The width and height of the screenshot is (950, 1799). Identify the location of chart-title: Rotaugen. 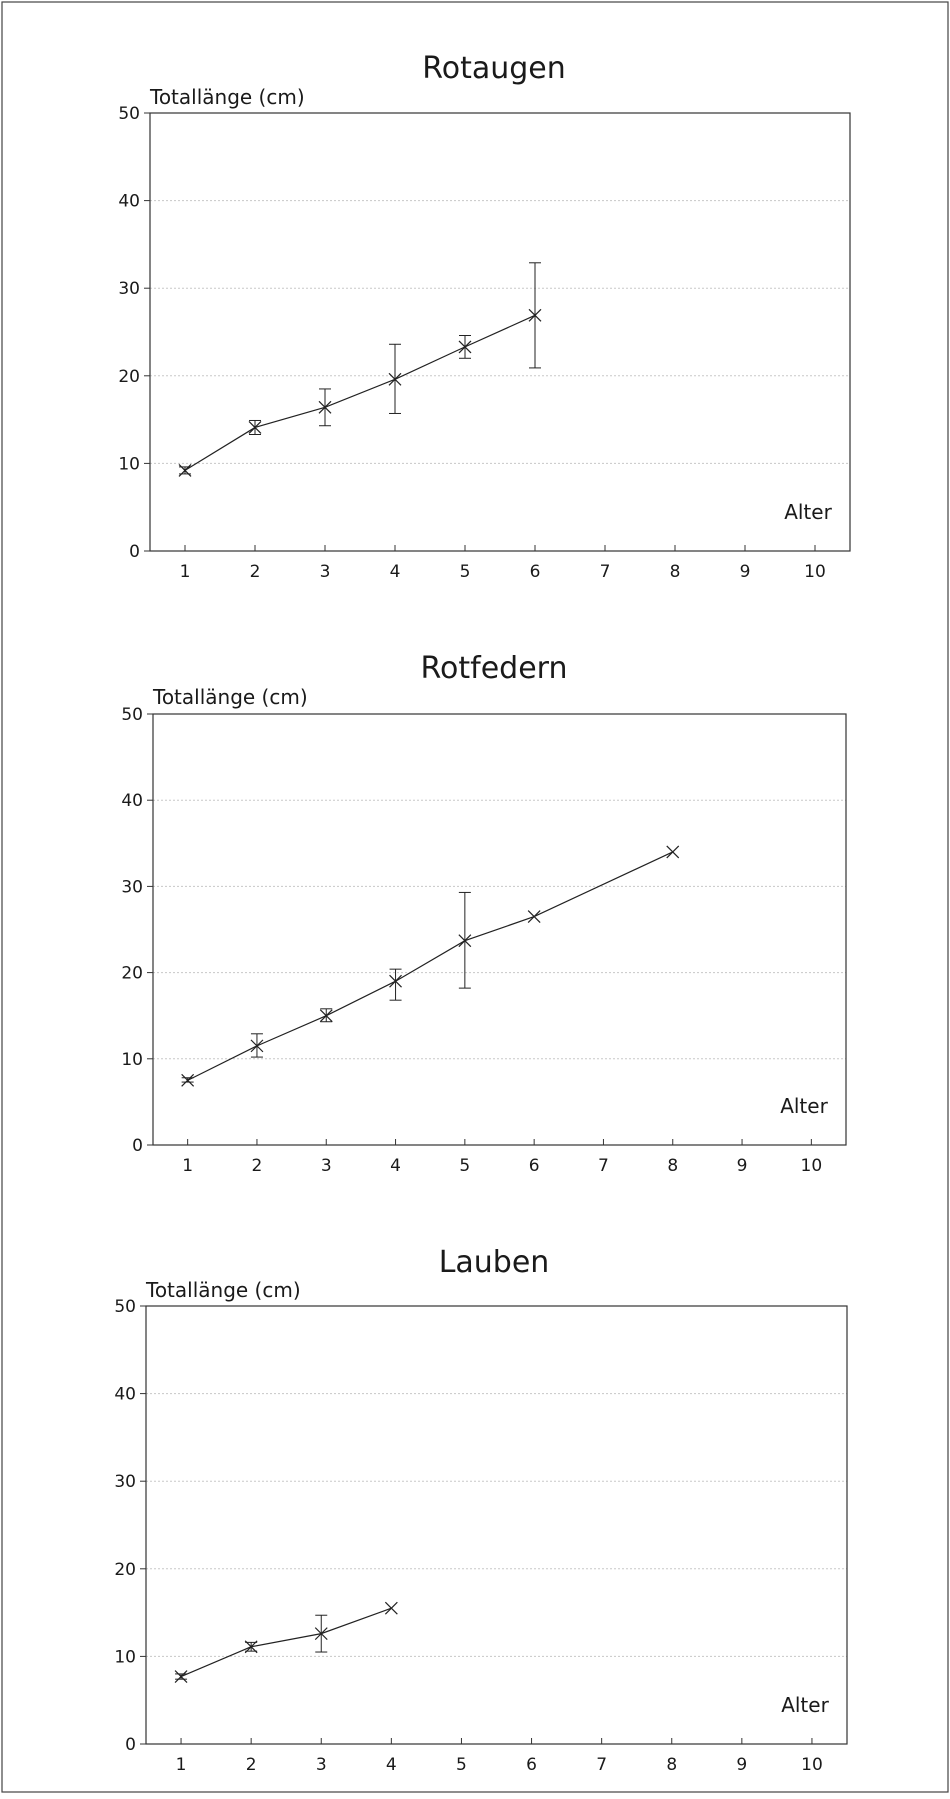
(494, 68).